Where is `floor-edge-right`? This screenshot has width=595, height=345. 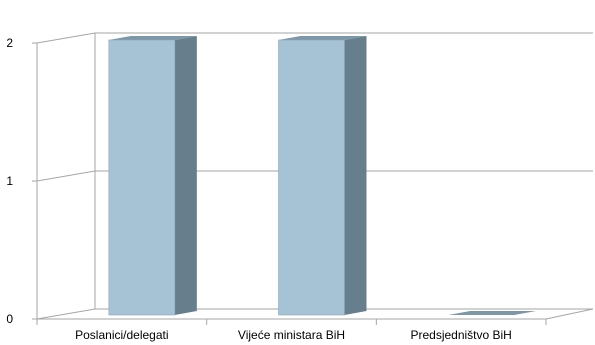
floor-edge-right is located at coordinates (569, 314).